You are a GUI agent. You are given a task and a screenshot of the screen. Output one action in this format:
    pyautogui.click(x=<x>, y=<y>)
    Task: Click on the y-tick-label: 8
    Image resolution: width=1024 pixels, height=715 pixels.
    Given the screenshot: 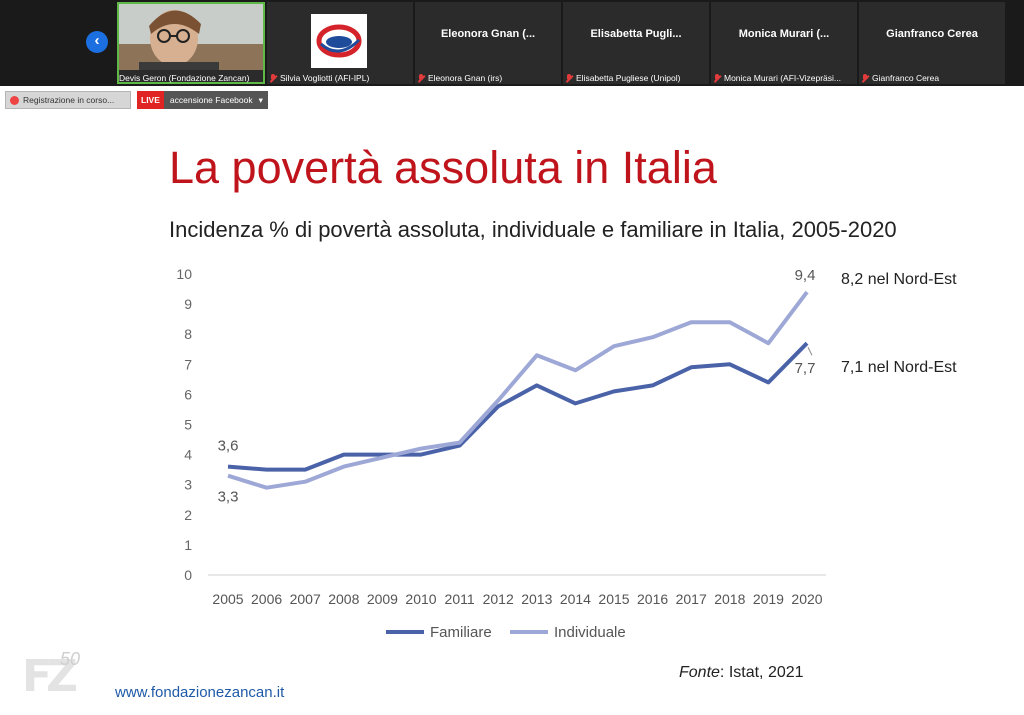 What is the action you would take?
    pyautogui.click(x=188, y=334)
    